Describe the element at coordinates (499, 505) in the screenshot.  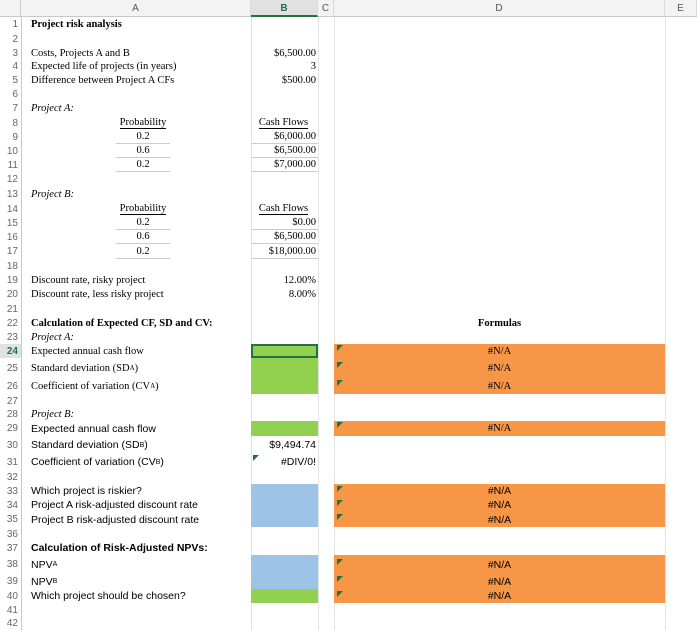
I see `cell-d34: #N/A` at that location.